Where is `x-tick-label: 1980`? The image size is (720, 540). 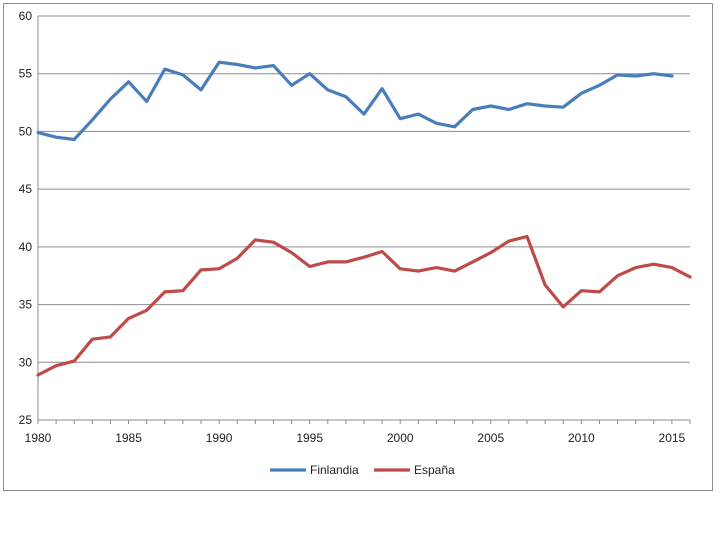
x-tick-label: 1980 is located at coordinates (38, 438).